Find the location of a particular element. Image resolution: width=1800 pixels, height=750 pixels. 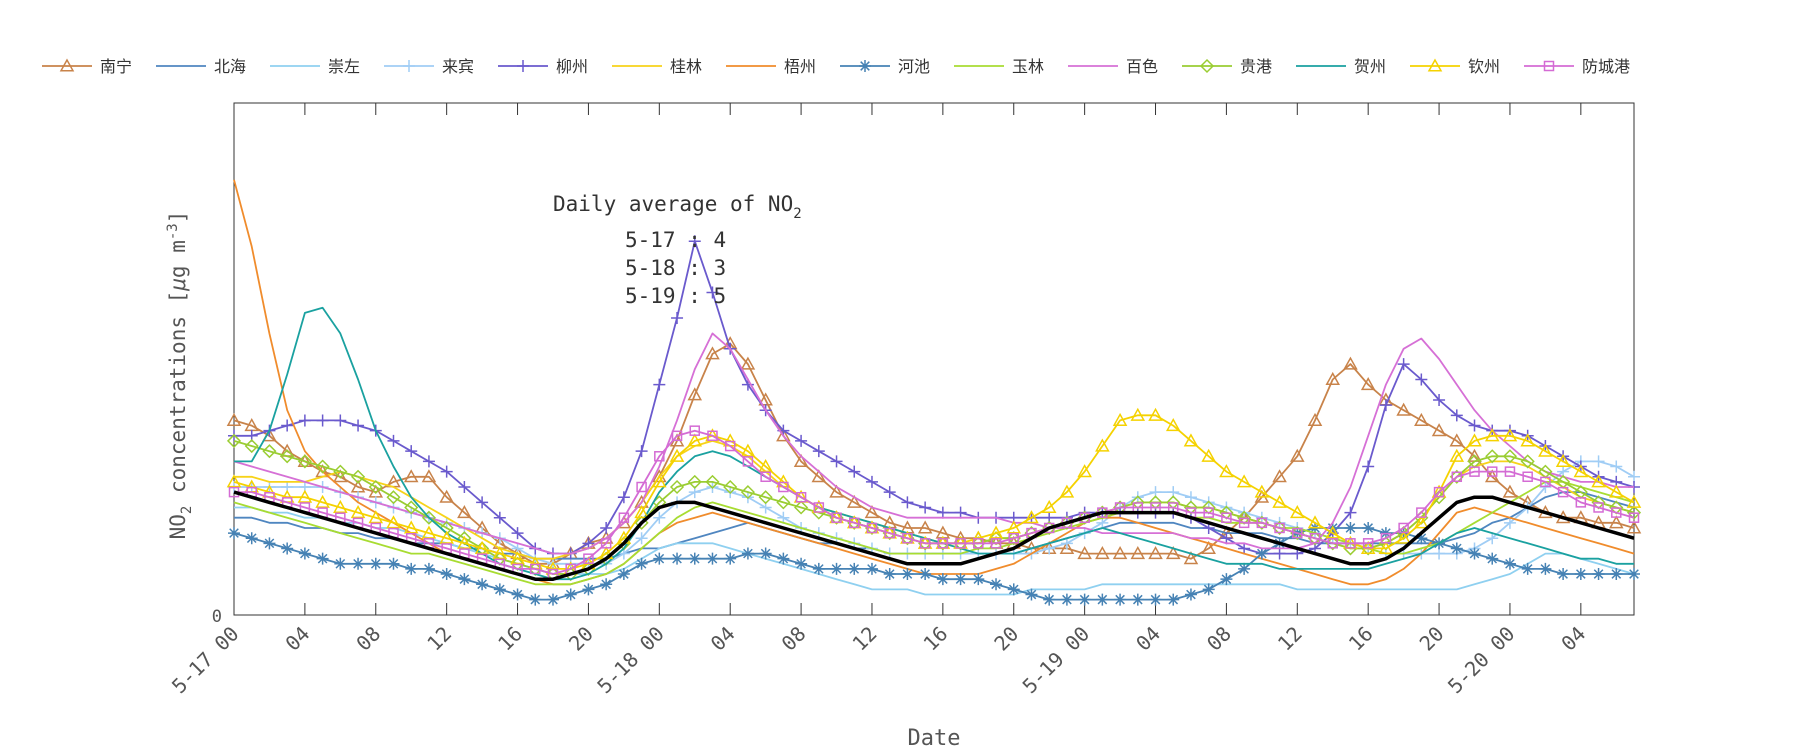

legend-label: 贵港 is located at coordinates (1256, 66).